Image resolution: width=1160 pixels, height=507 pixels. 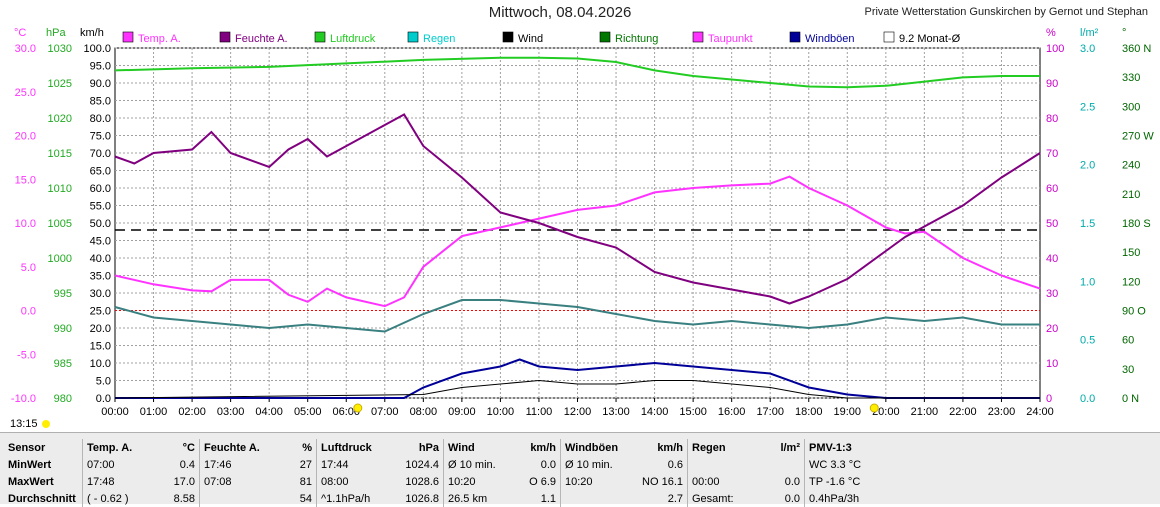 I want to click on cell: 00:00, so click(x=721, y=481).